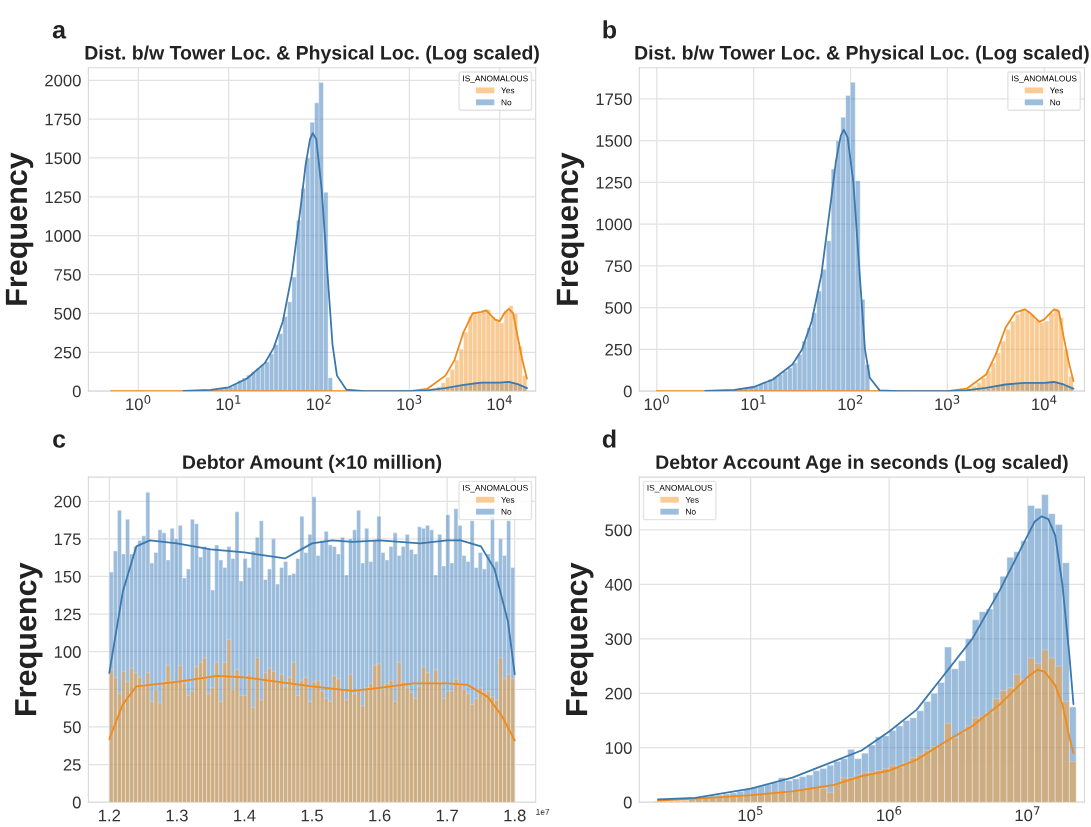 The height and width of the screenshot is (827, 1091). What do you see at coordinates (750, 814) in the screenshot?
I see `x-tick-label: 10$^{5}$` at bounding box center [750, 814].